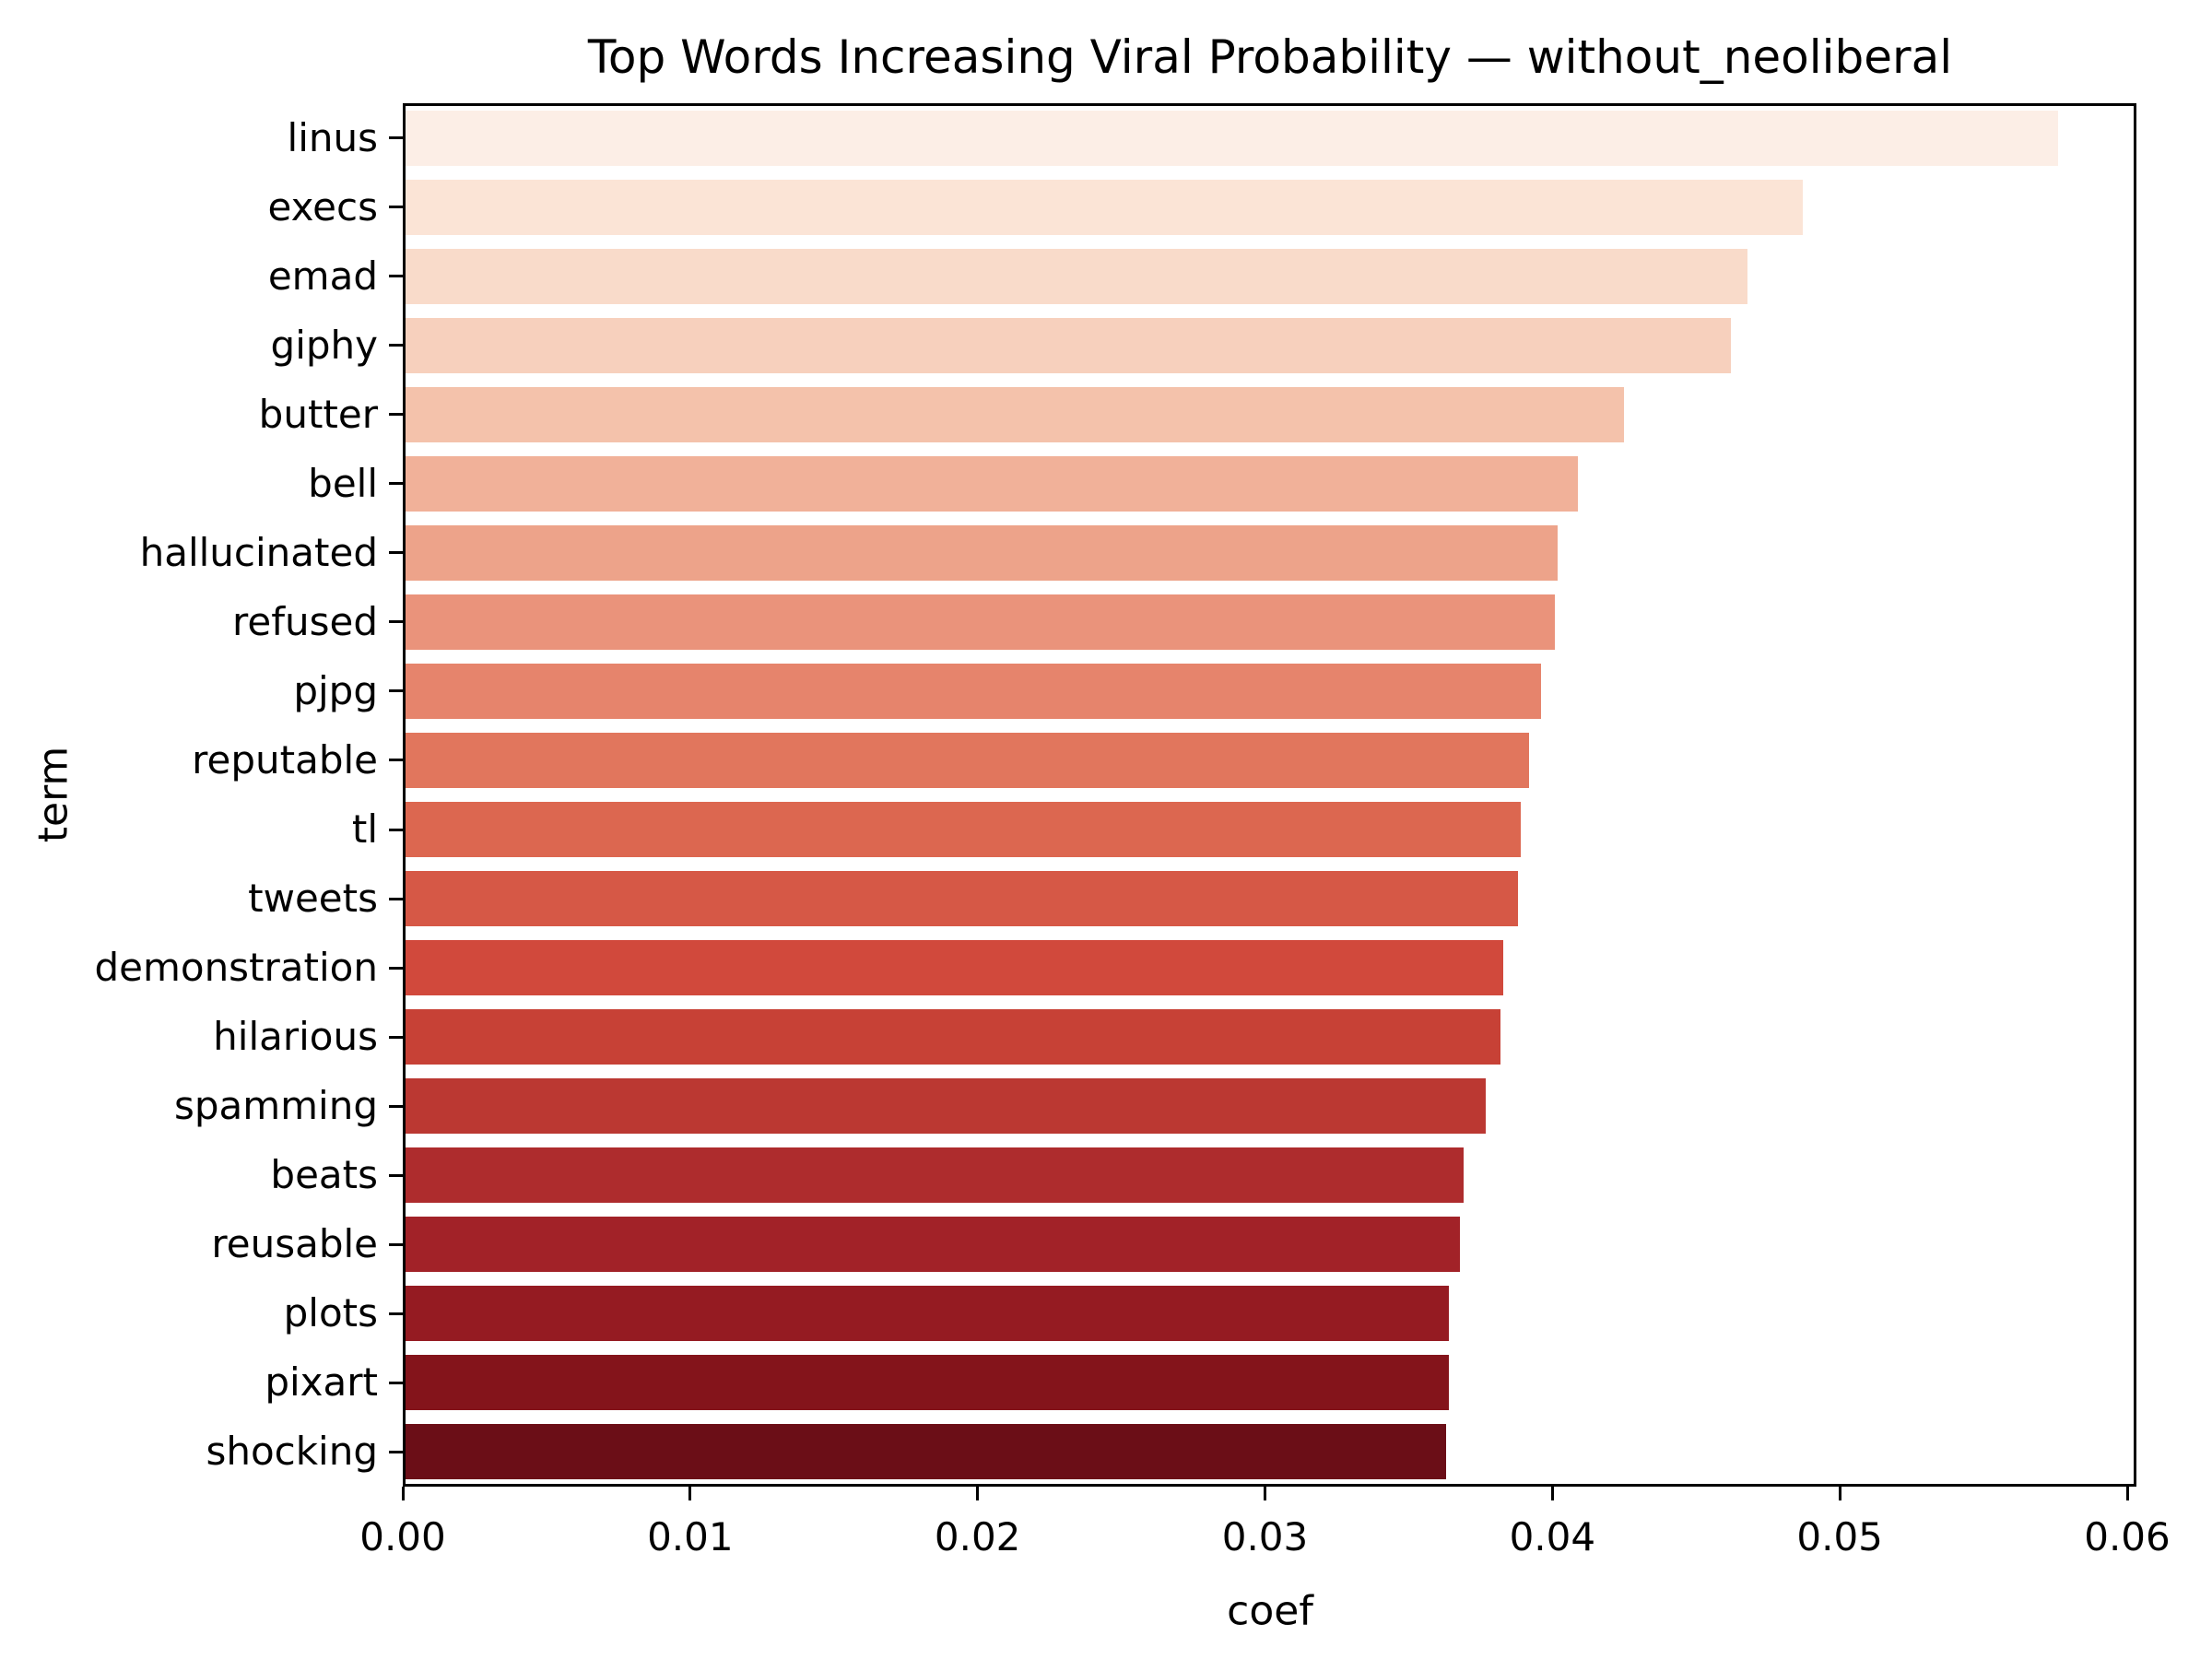 The width and height of the screenshot is (2212, 1659). Describe the element at coordinates (364, 829) in the screenshot. I see `y-tick-label: tl` at that location.